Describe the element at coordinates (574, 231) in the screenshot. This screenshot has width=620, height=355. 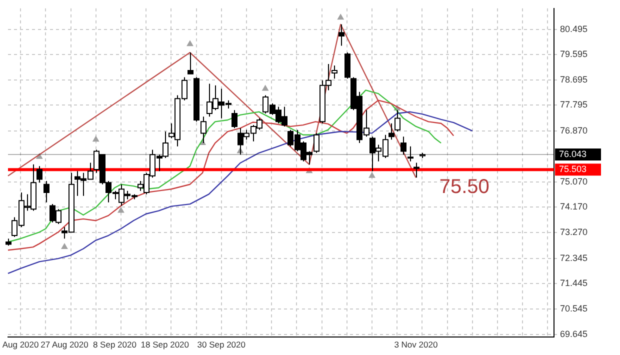
I see `y-tick-label: 73.270` at that location.